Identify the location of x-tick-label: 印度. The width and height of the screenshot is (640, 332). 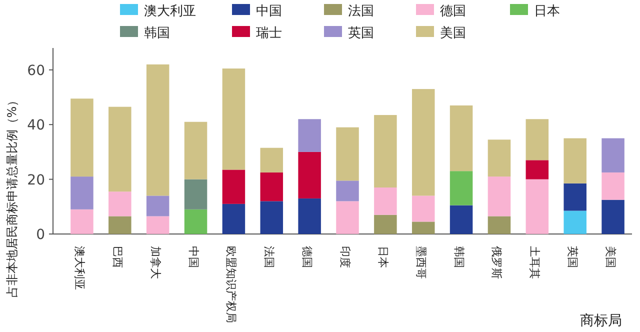
(345, 257).